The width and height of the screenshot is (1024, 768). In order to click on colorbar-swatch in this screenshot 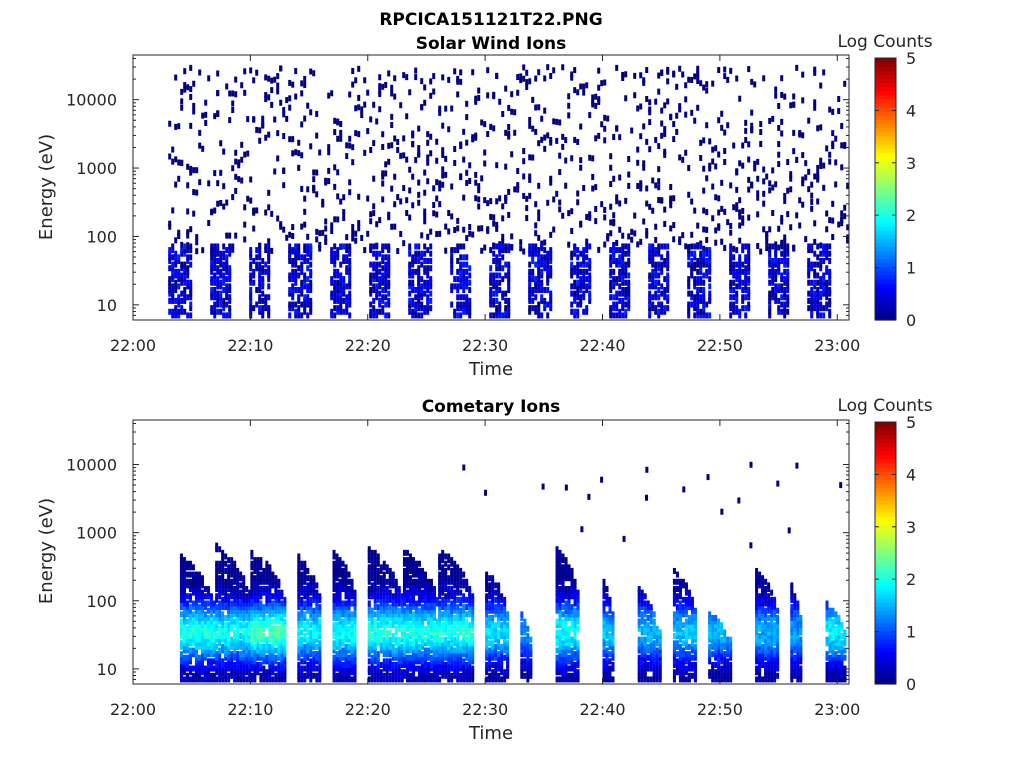, I will do `click(885, 77)`.